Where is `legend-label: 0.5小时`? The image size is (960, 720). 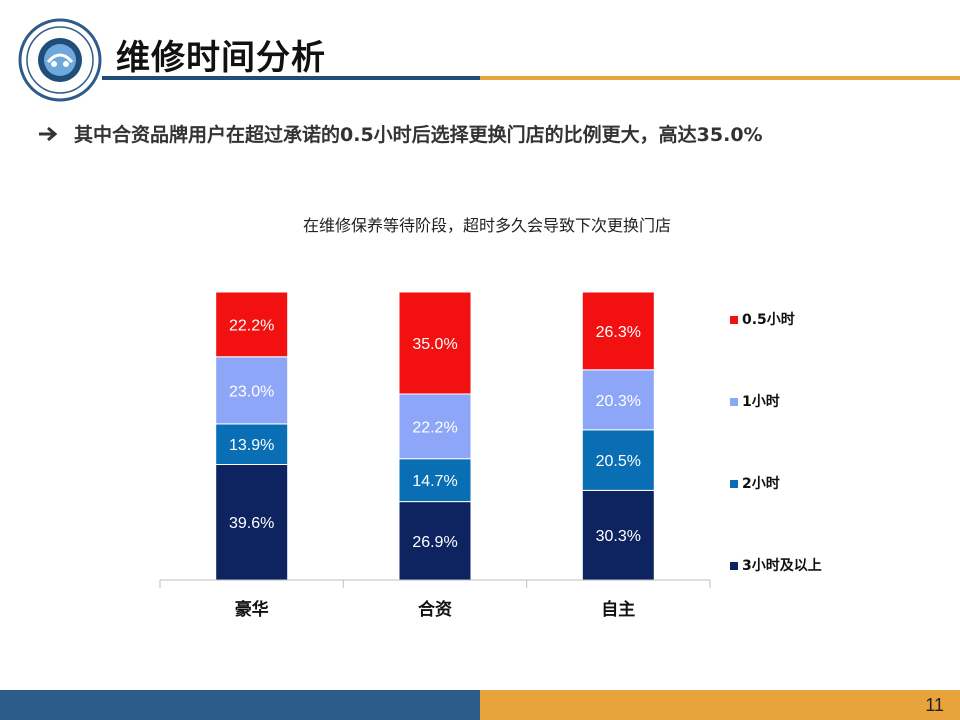
legend-label: 0.5小时 is located at coordinates (768, 319).